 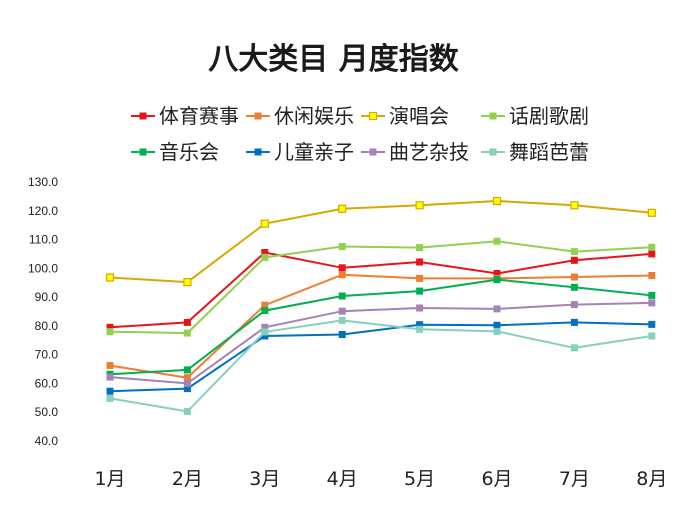 What do you see at coordinates (47, 441) in the screenshot?
I see `y-tick-label: 40.0` at bounding box center [47, 441].